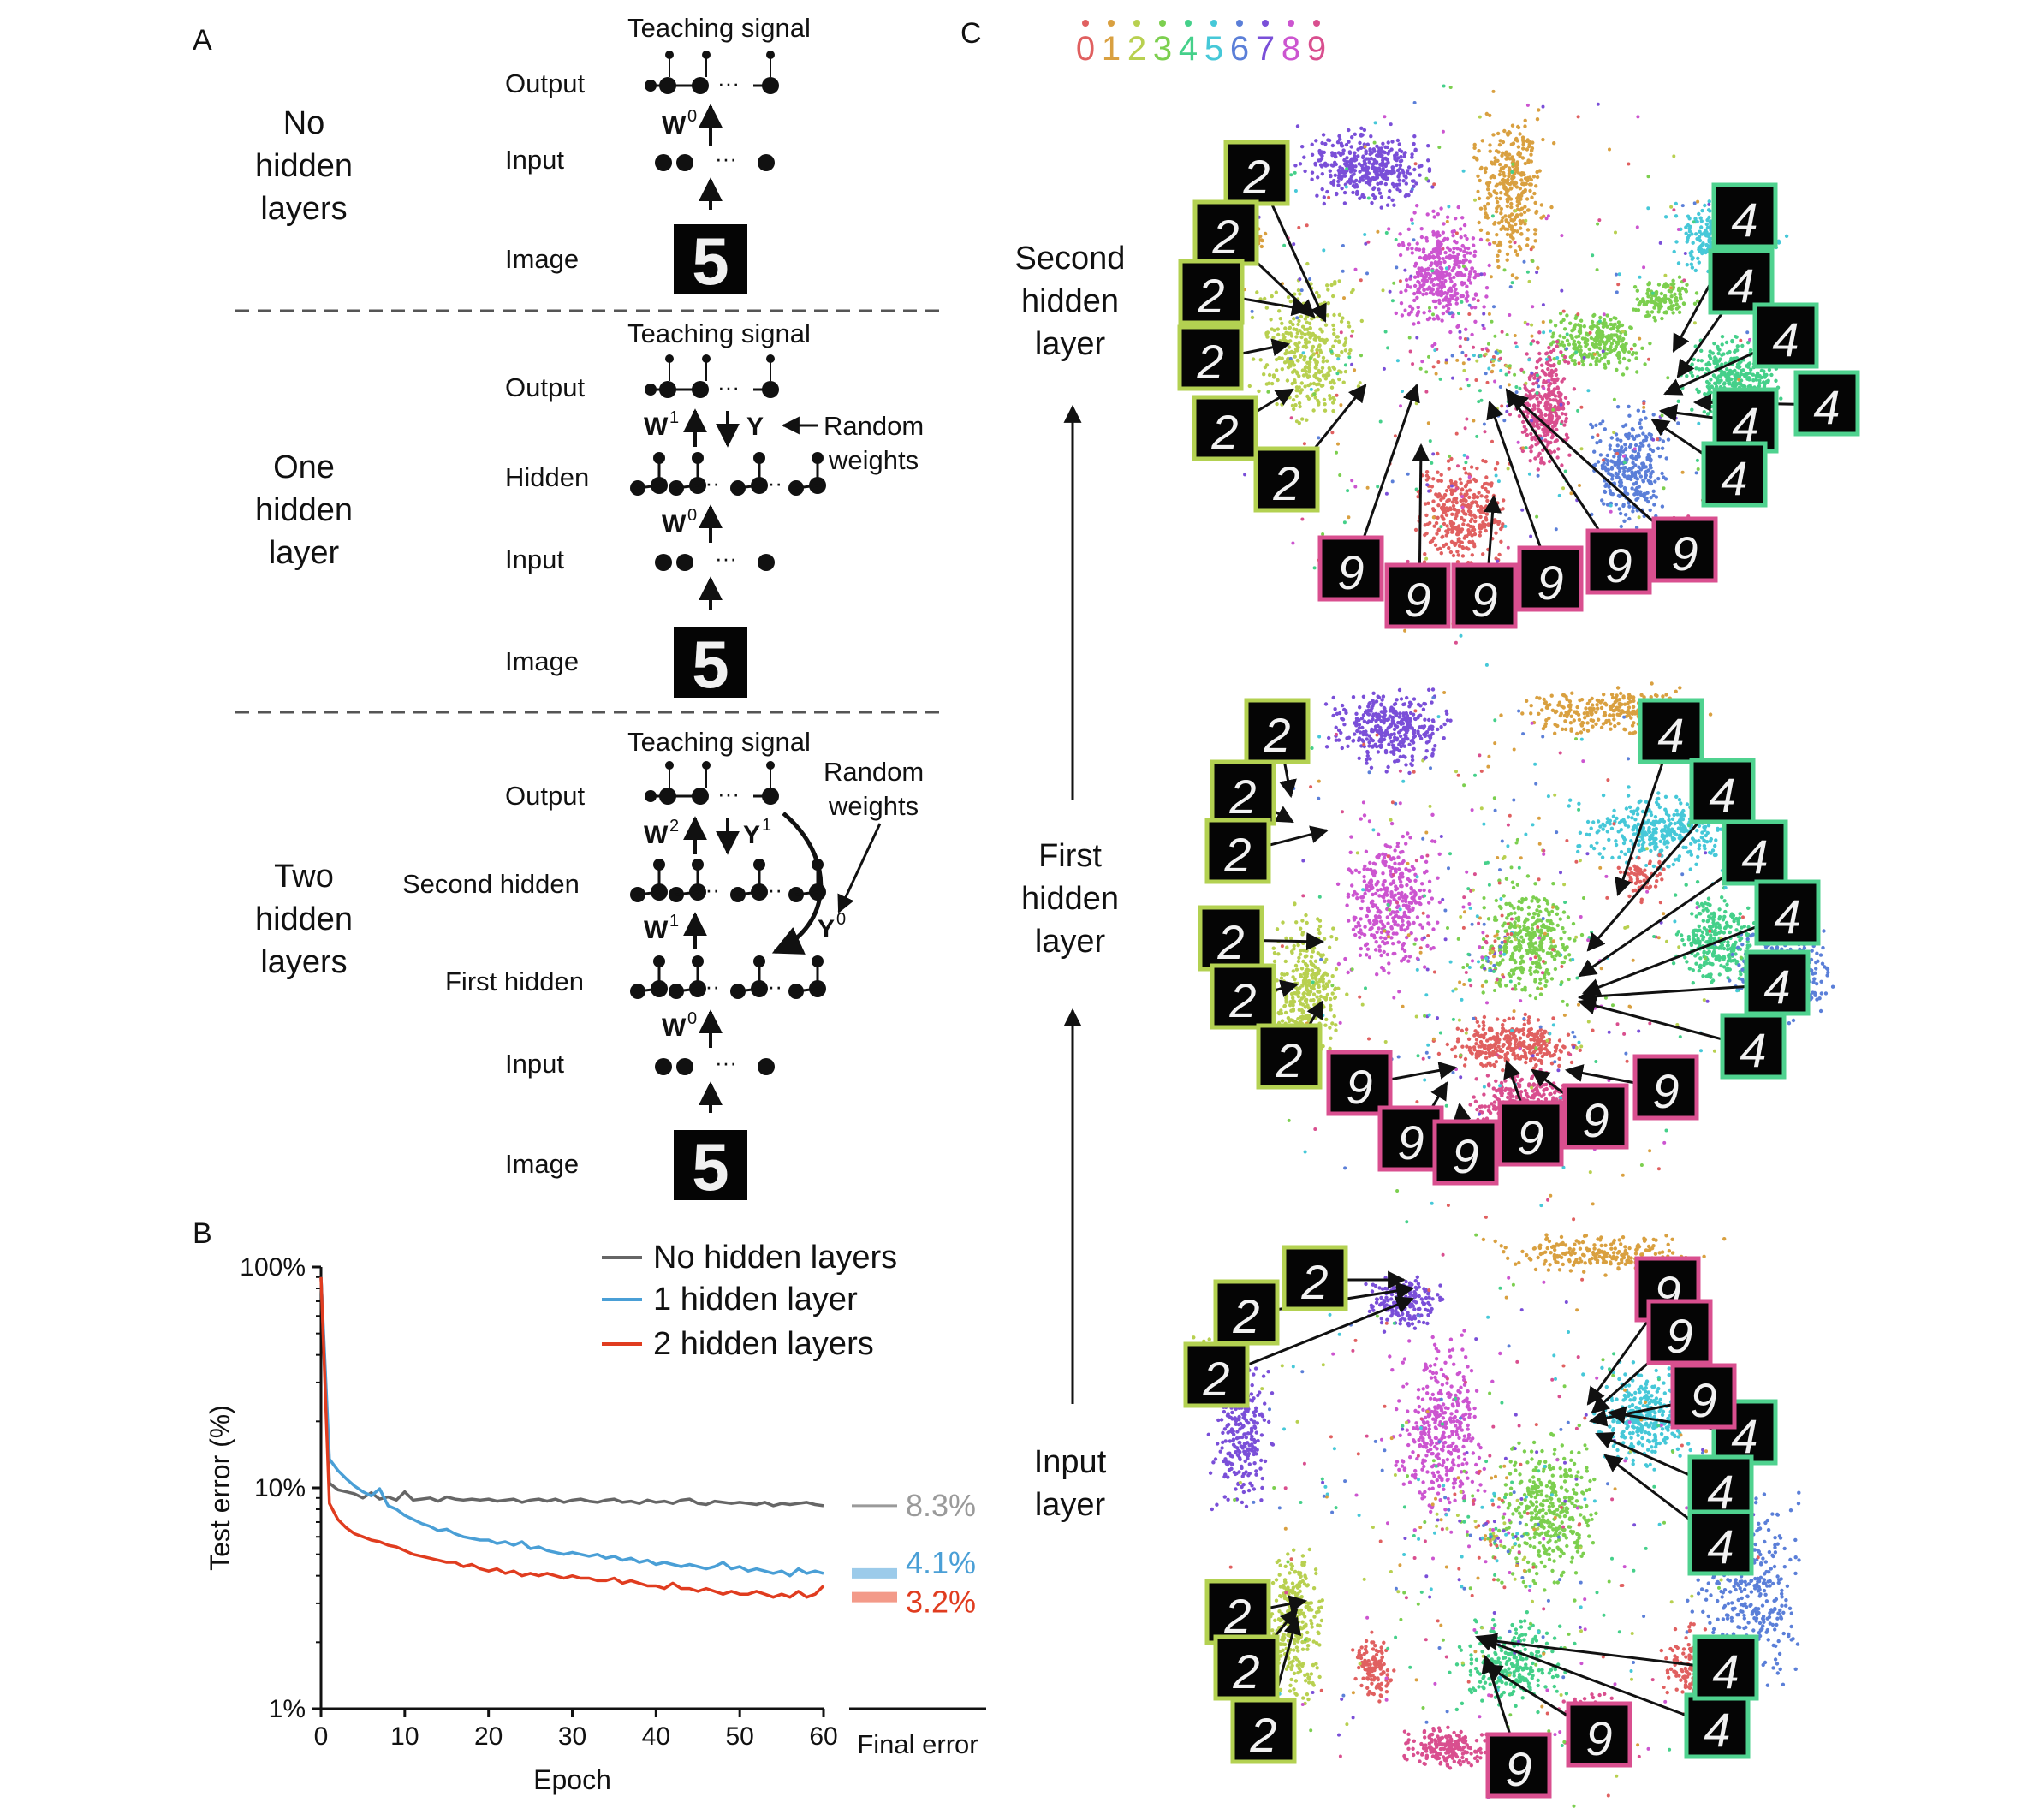 The height and width of the screenshot is (1820, 2022). What do you see at coordinates (304, 919) in the screenshot?
I see `section-title-line: hidden` at bounding box center [304, 919].